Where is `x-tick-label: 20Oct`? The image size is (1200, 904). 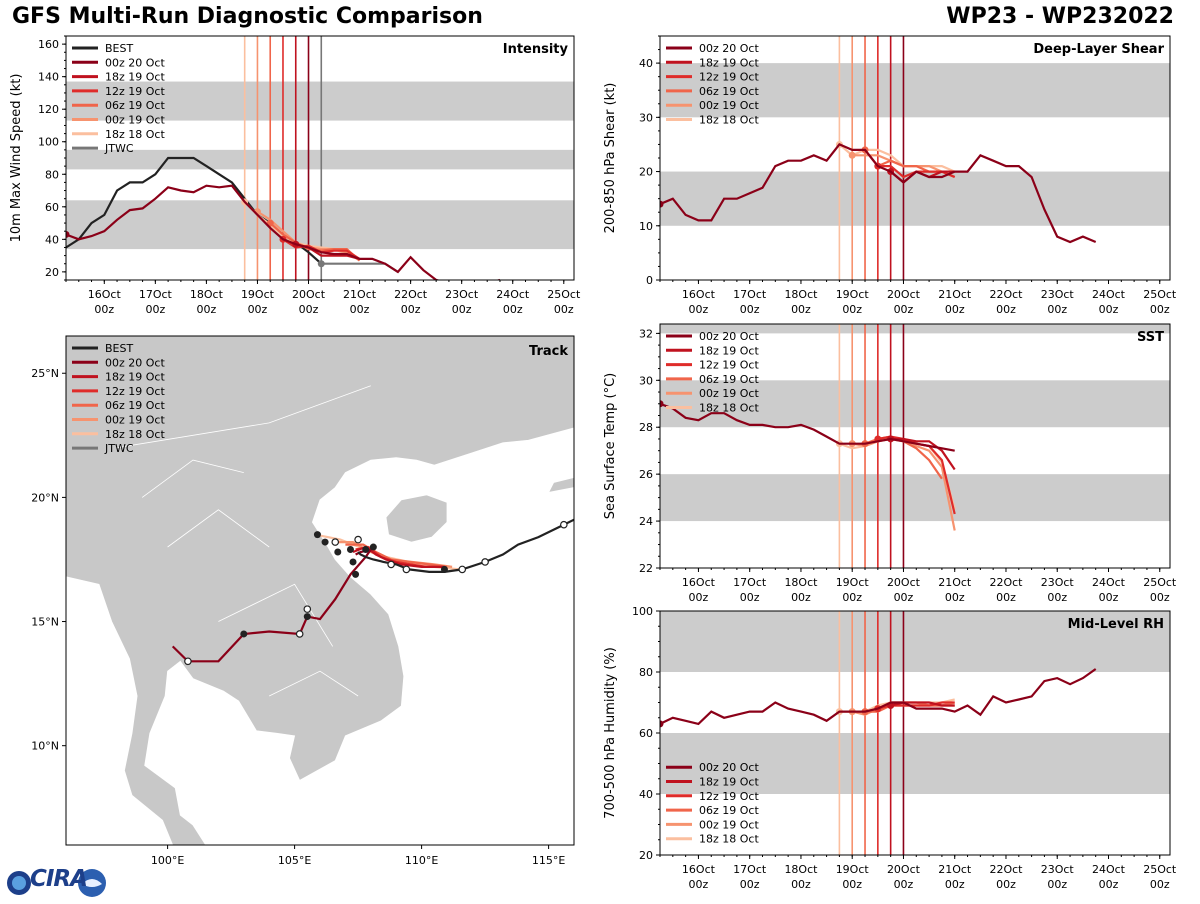
x-tick-label: 20Oct is located at coordinates (904, 294).